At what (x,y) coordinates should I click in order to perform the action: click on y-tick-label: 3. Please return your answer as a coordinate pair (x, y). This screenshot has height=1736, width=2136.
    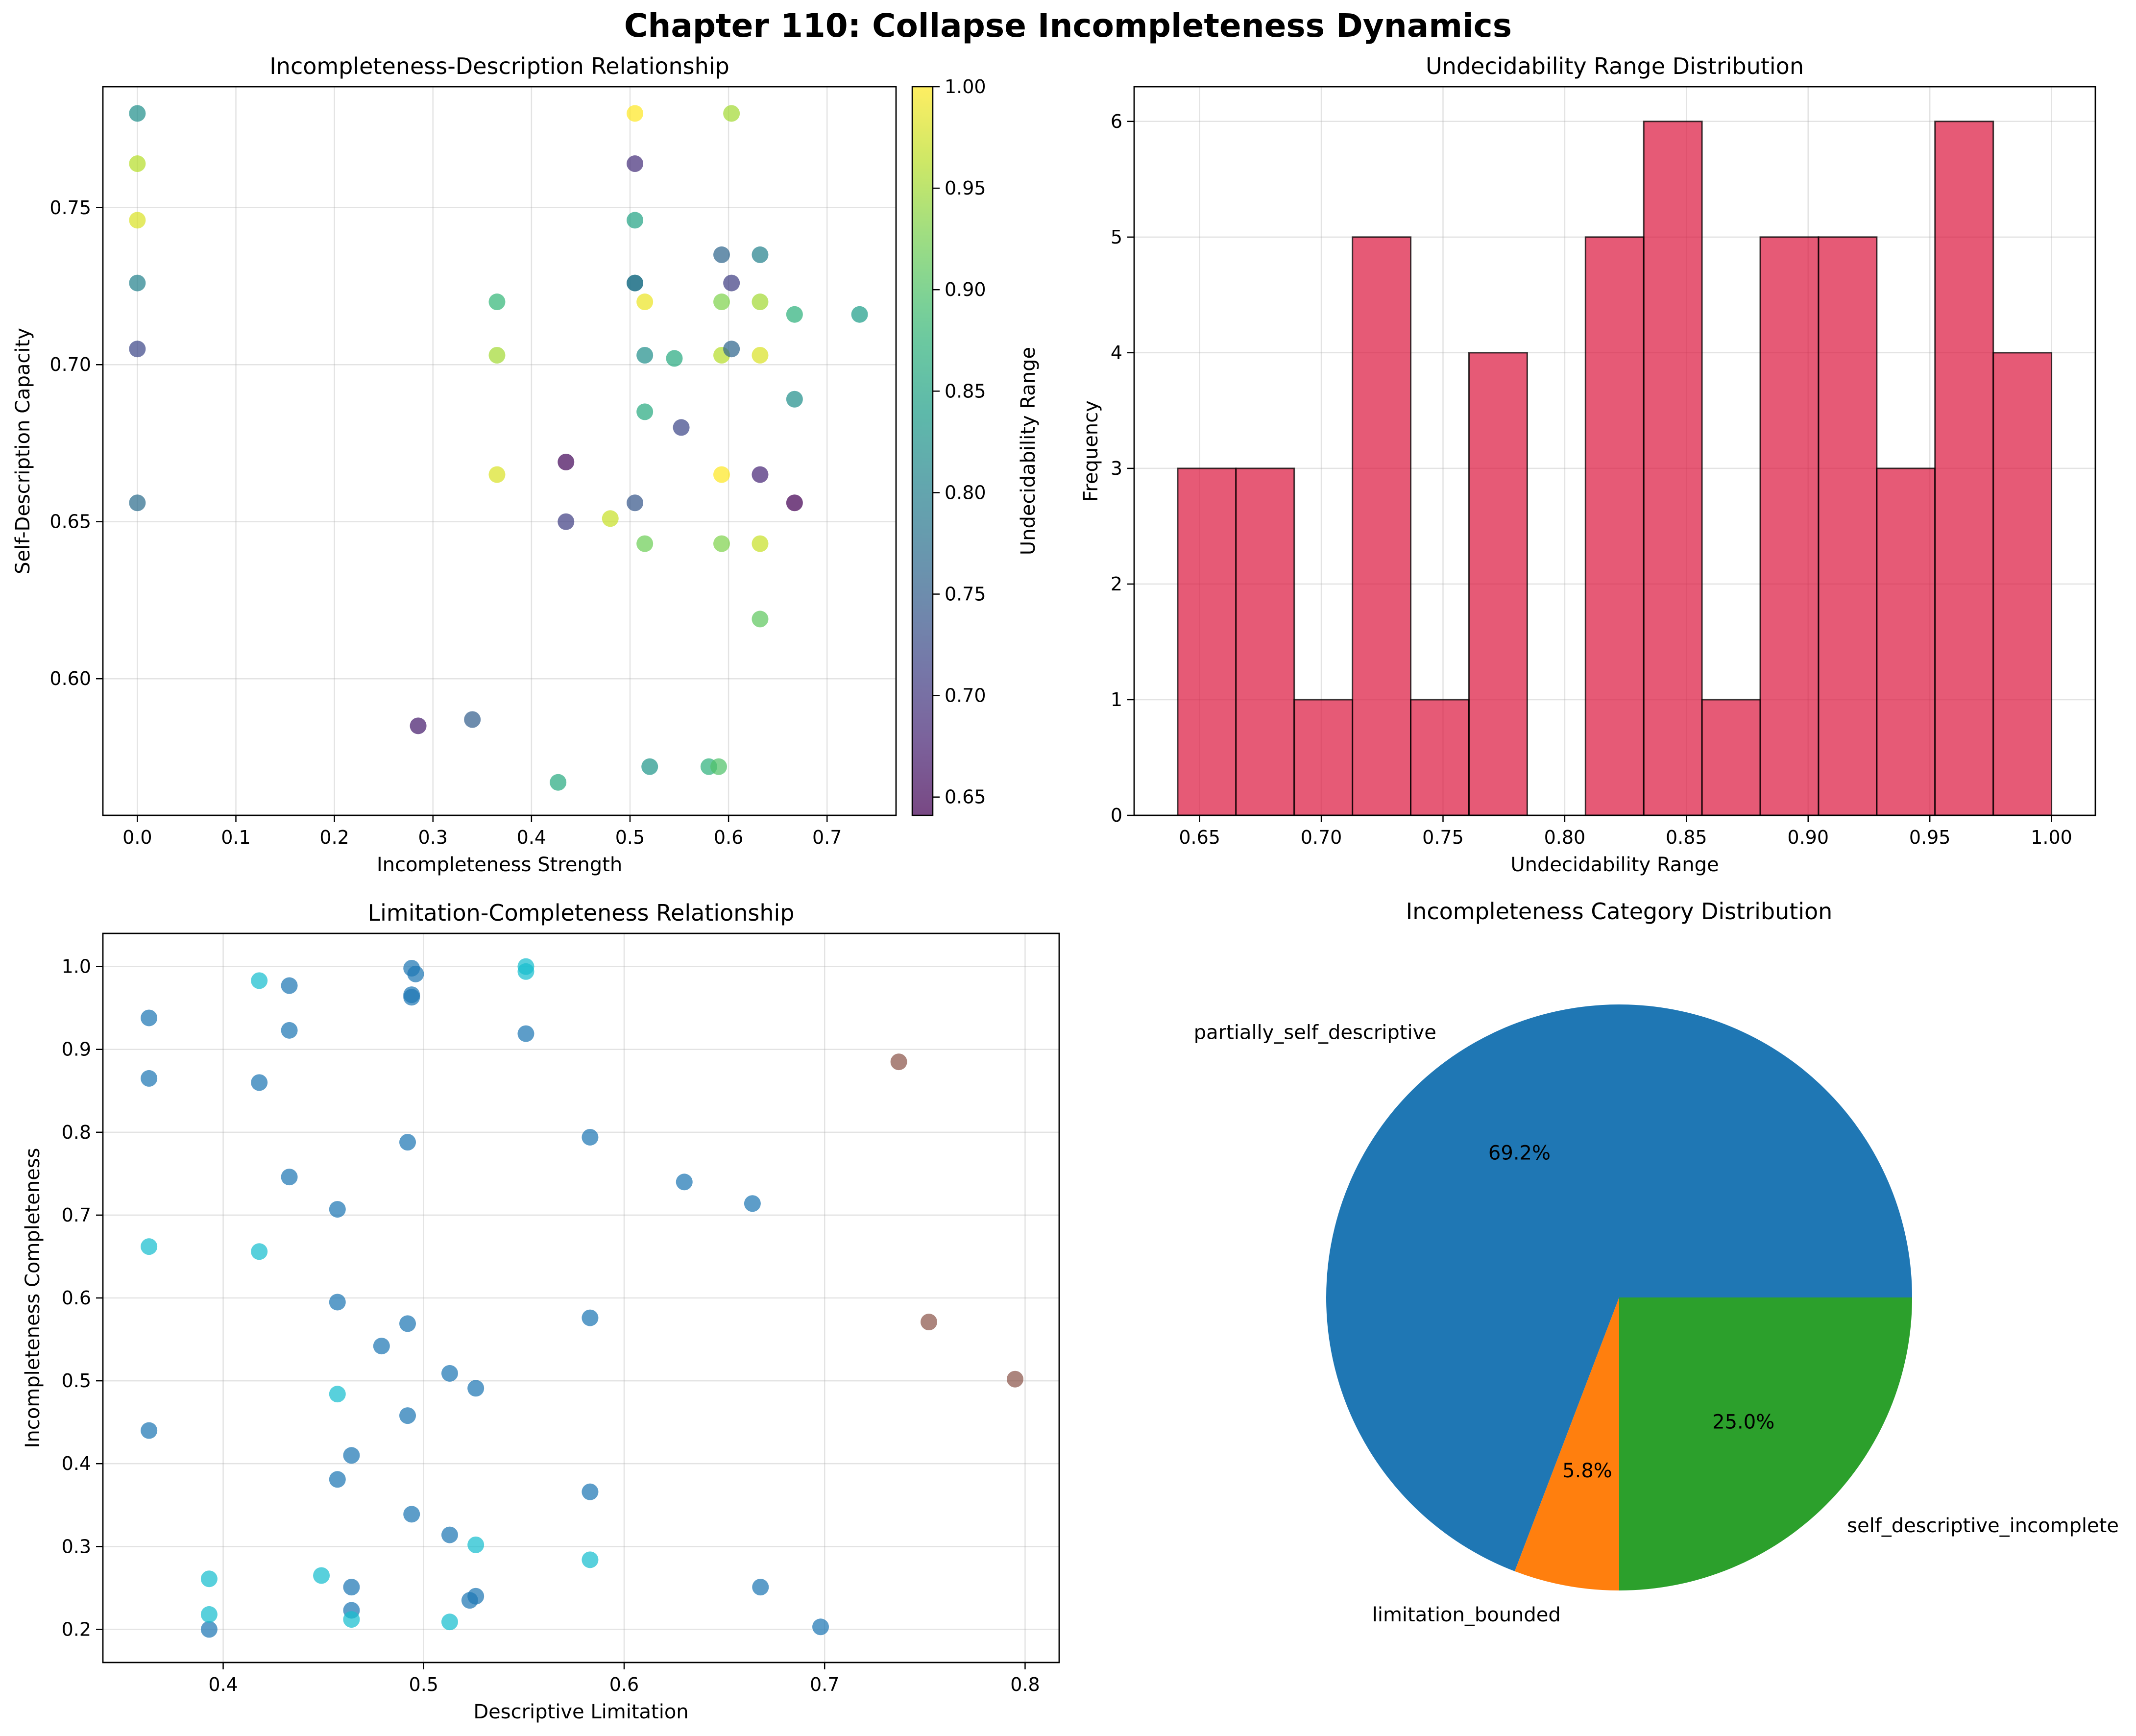
    Looking at the image, I should click on (1116, 469).